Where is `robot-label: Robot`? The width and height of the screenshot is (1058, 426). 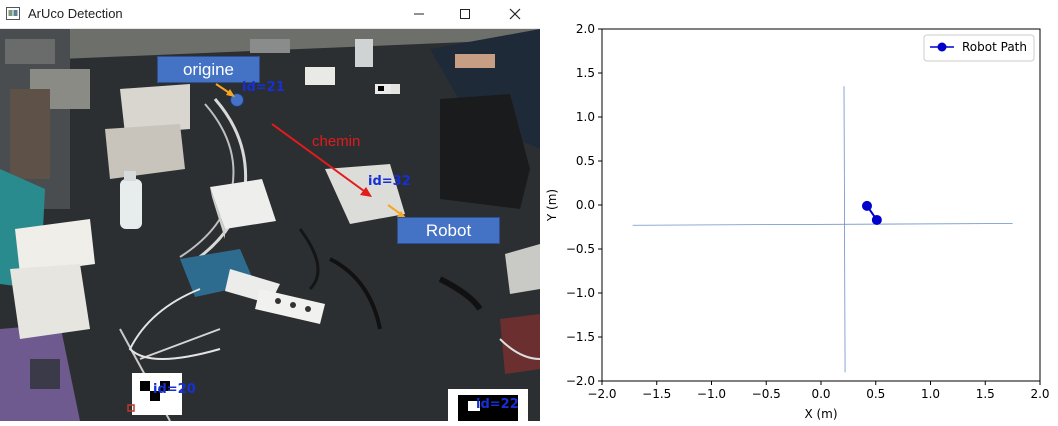 robot-label: Robot is located at coordinates (448, 230).